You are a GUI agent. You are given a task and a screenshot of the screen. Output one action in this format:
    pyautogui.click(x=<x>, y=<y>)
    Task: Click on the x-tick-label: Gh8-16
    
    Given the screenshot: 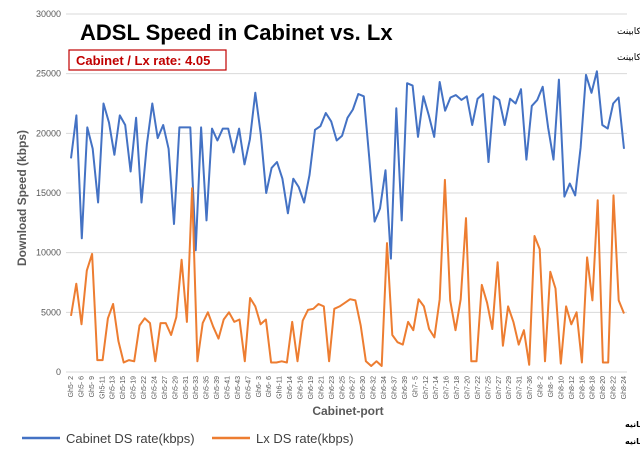 What is the action you would take?
    pyautogui.click(x=582, y=387)
    